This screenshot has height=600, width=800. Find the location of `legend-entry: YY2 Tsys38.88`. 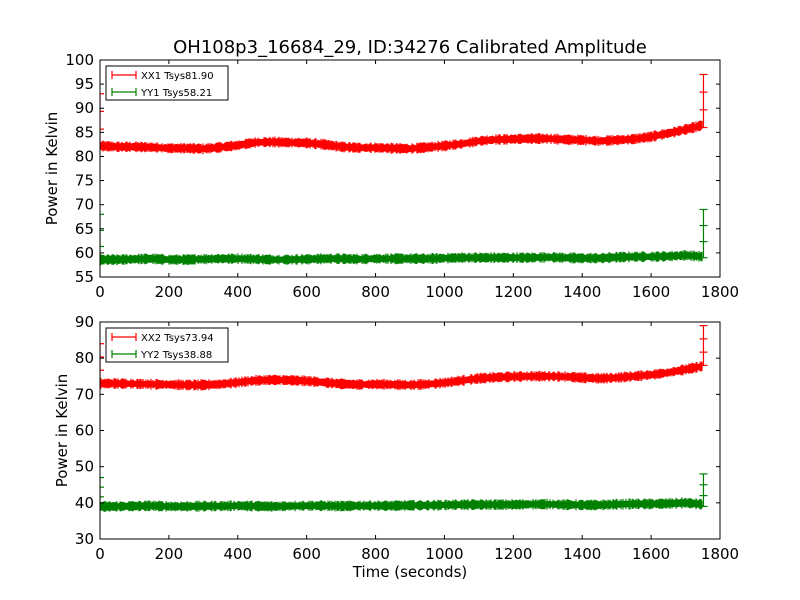

legend-entry: YY2 Tsys38.88 is located at coordinates (161, 355).